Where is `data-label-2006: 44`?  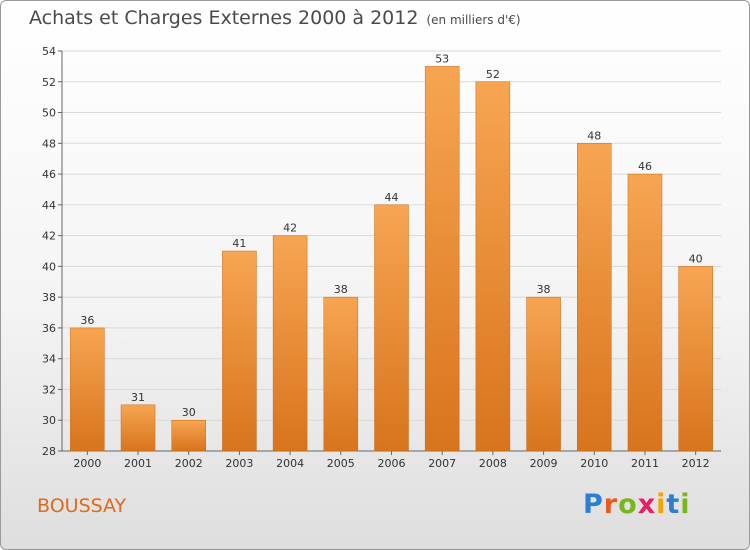 data-label-2006: 44 is located at coordinates (392, 197).